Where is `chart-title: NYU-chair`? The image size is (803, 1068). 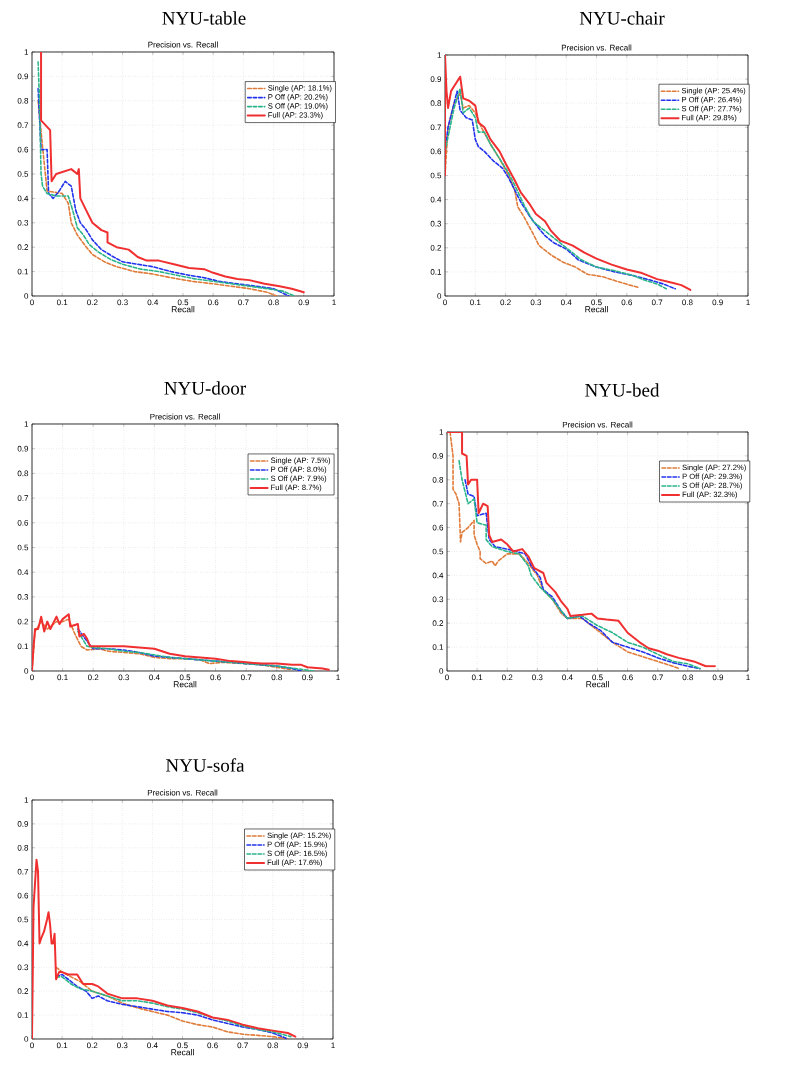 chart-title: NYU-chair is located at coordinates (622, 18).